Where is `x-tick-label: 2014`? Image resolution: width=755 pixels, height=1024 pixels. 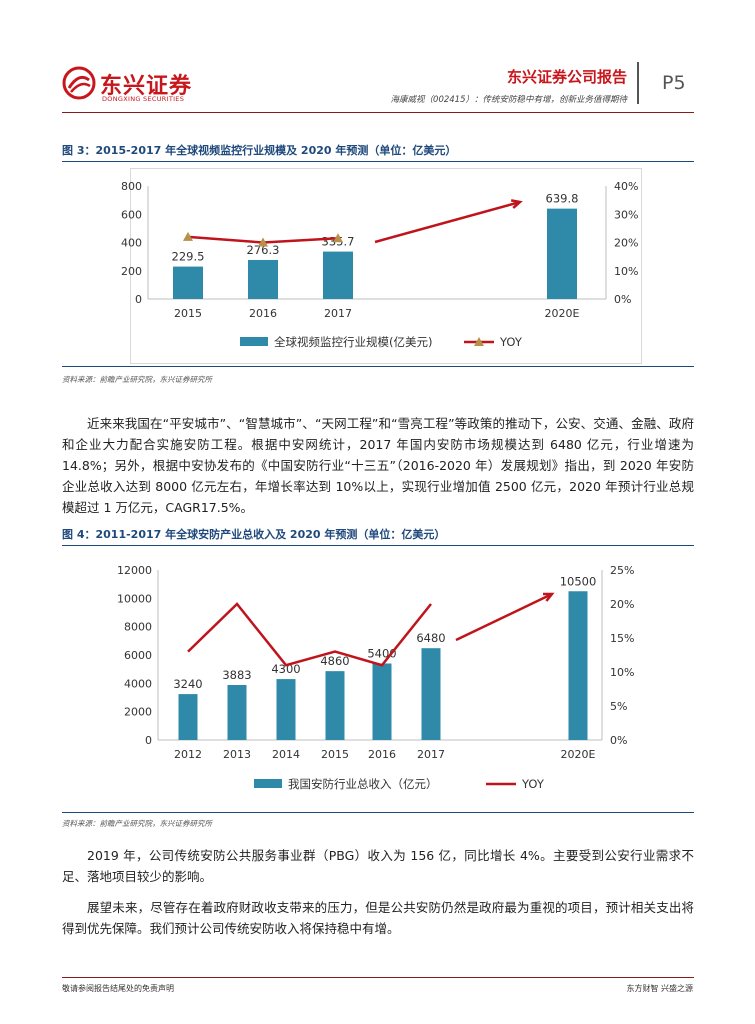
x-tick-label: 2014 is located at coordinates (286, 754).